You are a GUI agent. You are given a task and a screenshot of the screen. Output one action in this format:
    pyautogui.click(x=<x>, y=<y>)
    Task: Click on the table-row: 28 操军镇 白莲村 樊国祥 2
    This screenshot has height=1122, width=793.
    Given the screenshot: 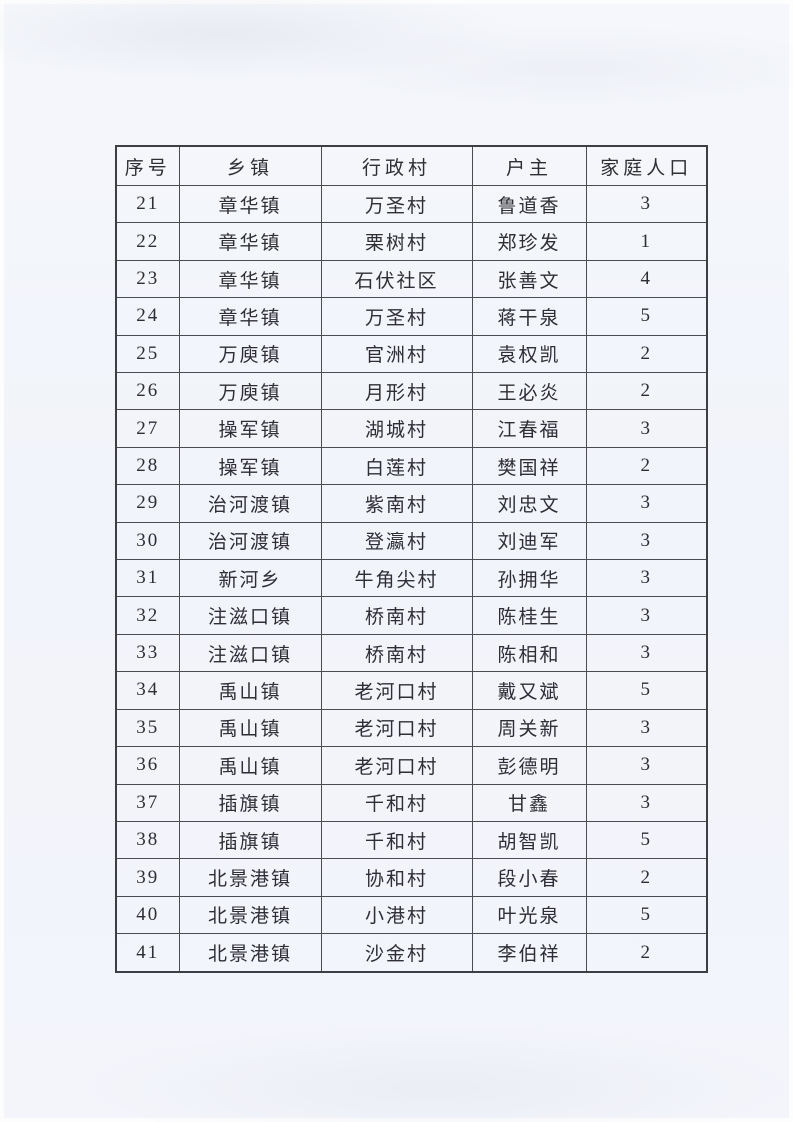 What is the action you would take?
    pyautogui.click(x=411, y=466)
    